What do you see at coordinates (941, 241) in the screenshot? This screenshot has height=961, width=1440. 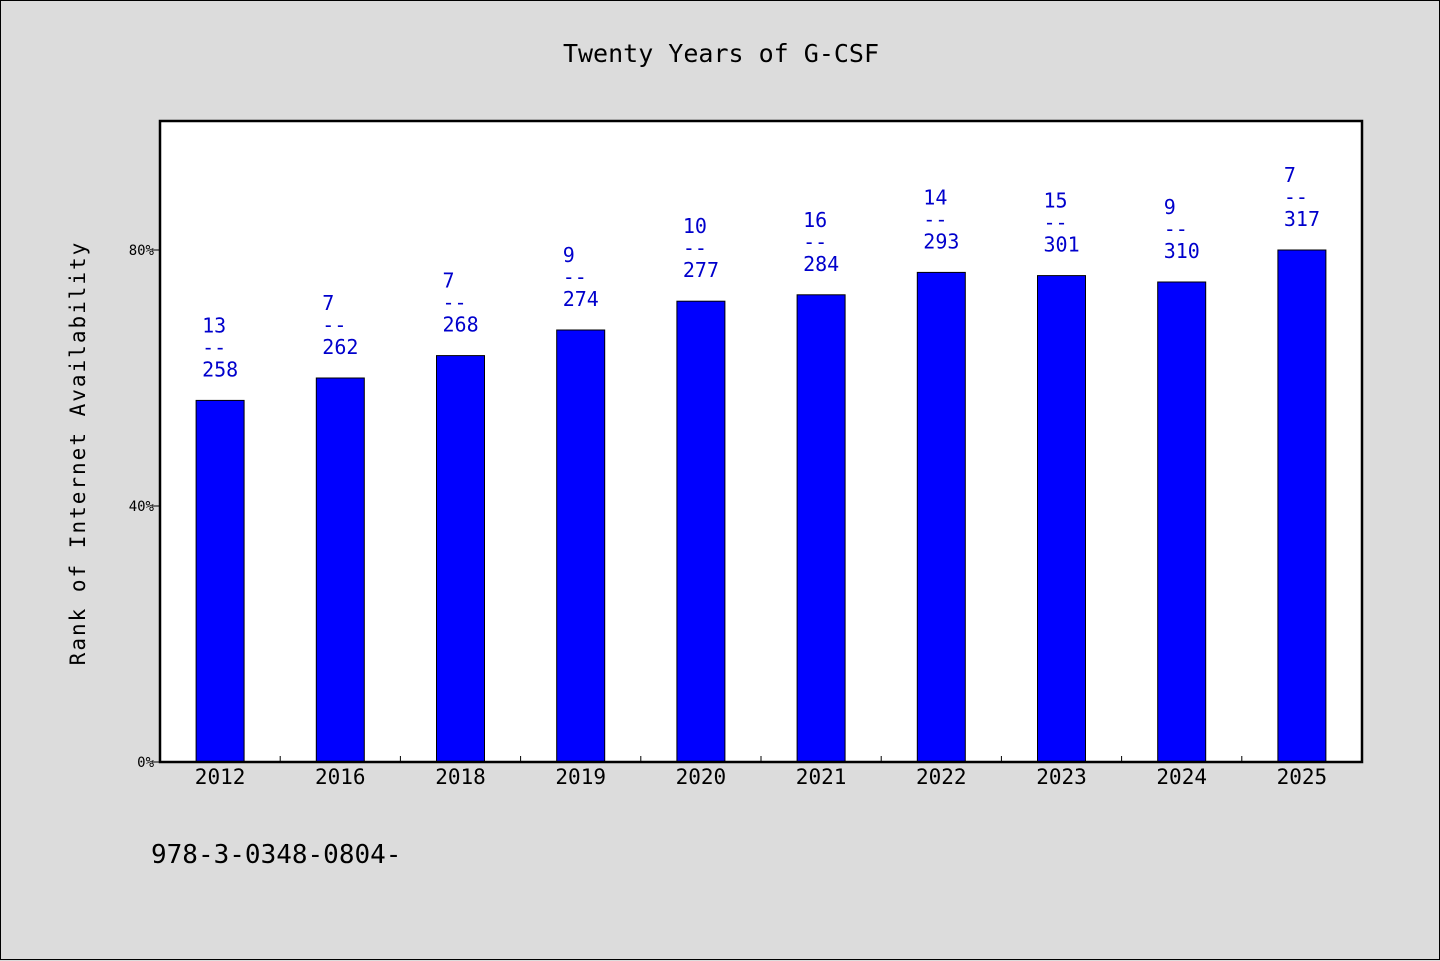 I see `data-label-total: 293` at bounding box center [941, 241].